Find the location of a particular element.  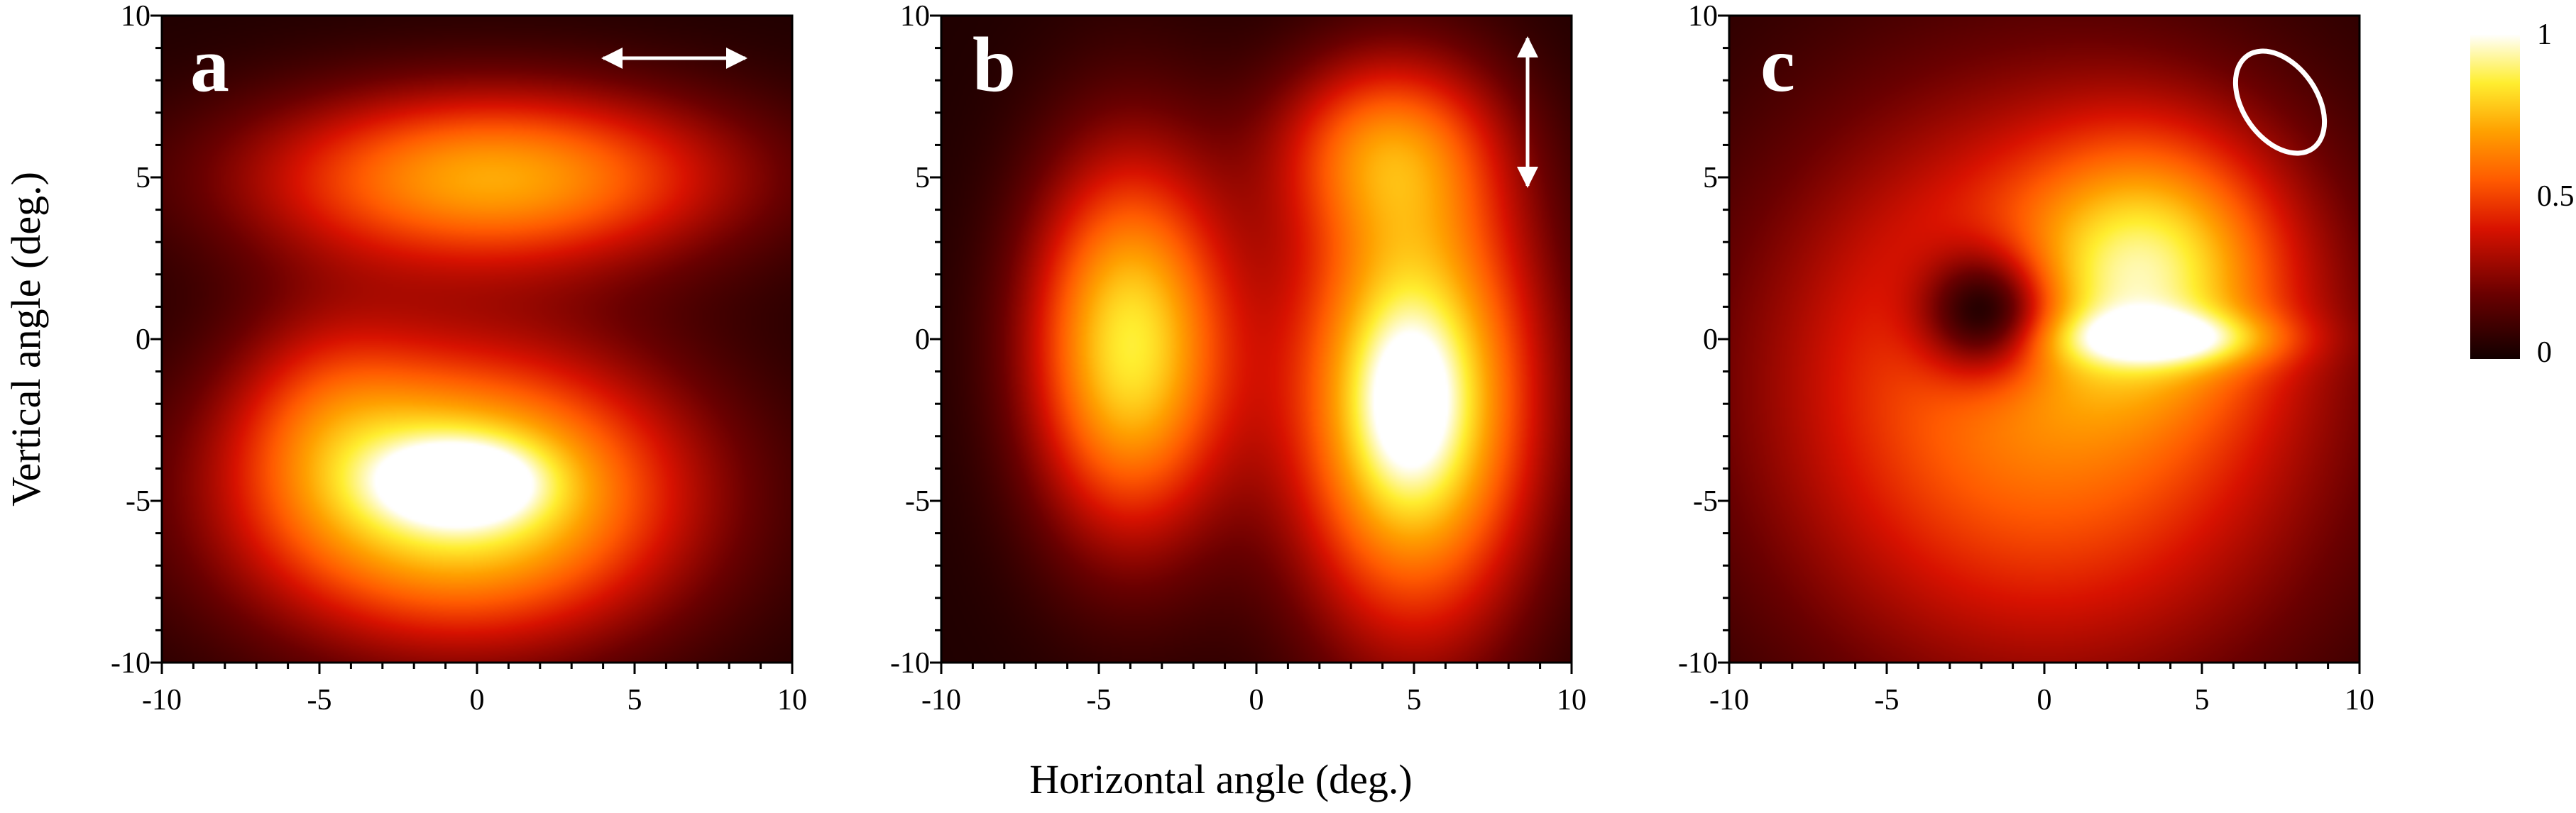

colorbar-tick-label: 1 is located at coordinates (2544, 34).